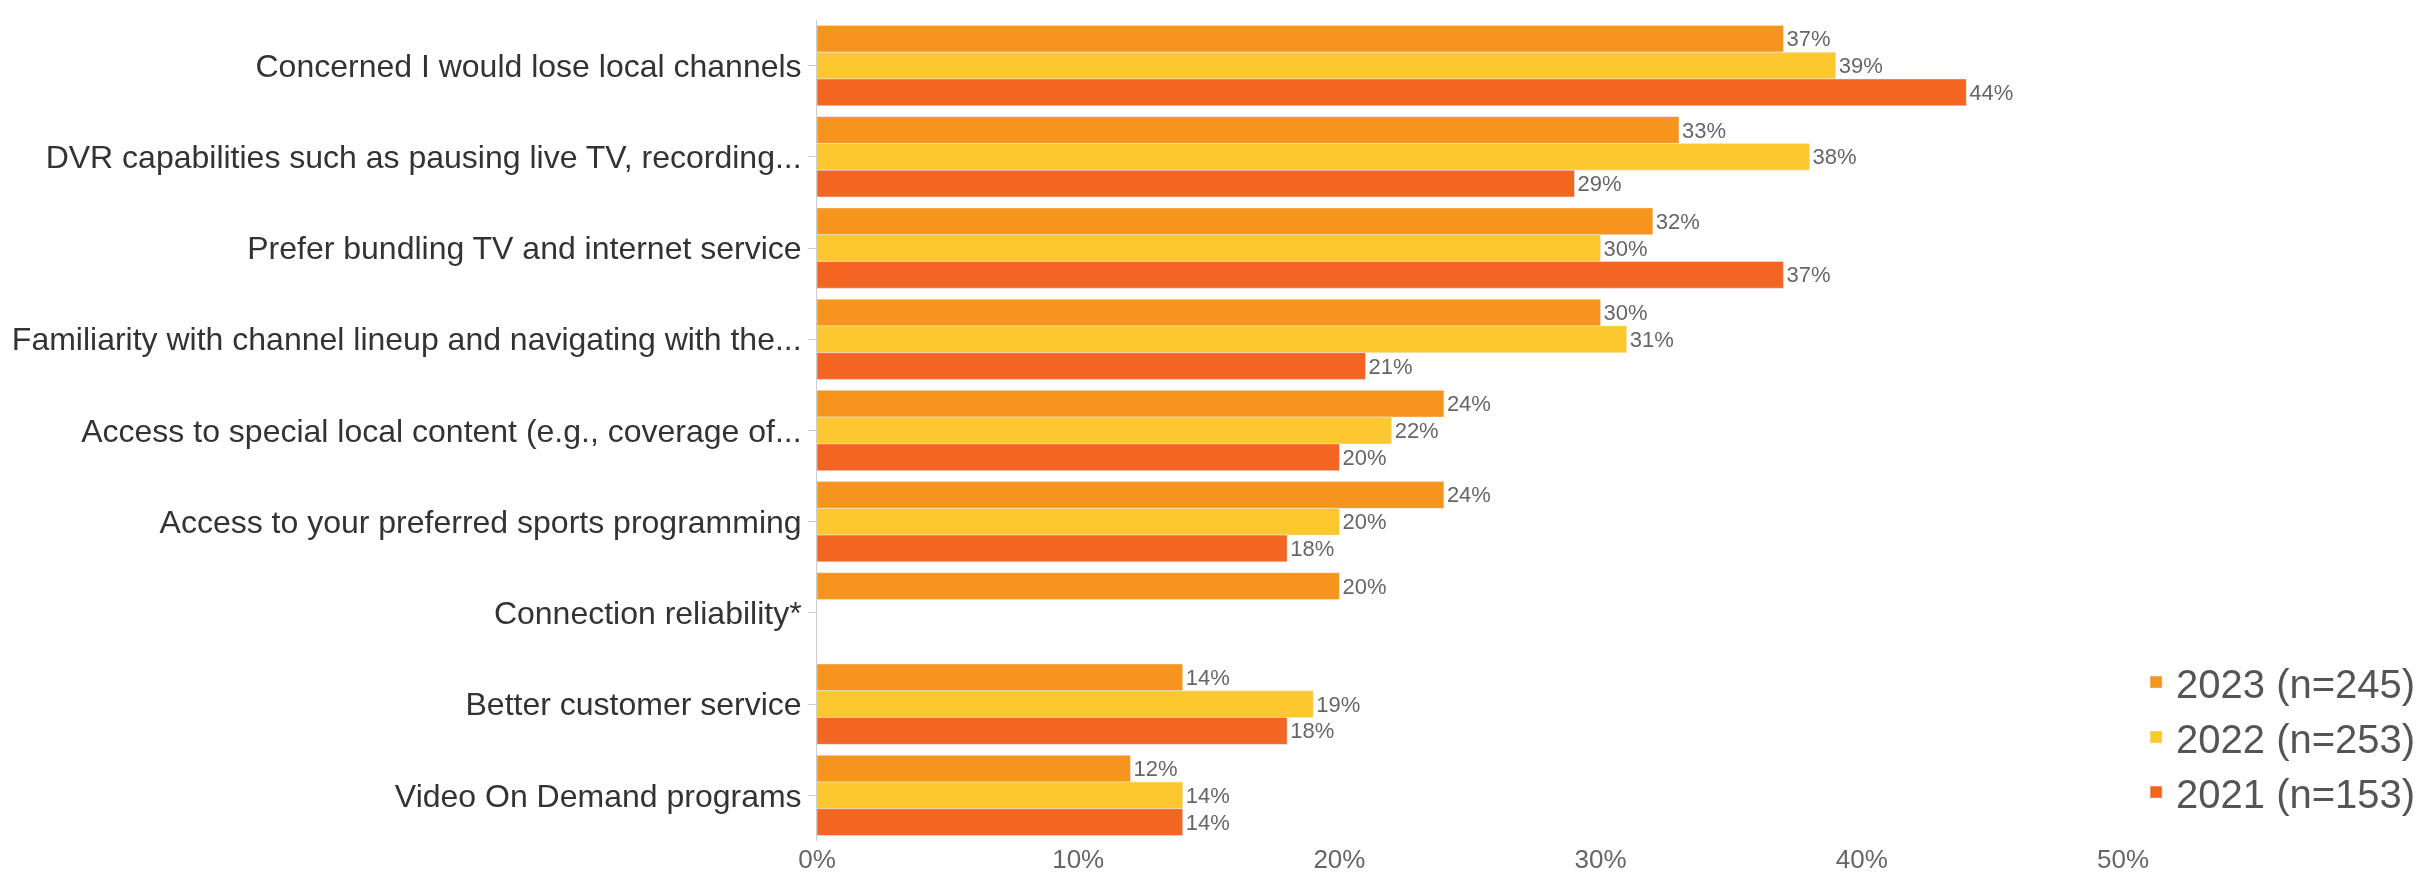  Describe the element at coordinates (2296, 683) in the screenshot. I see `legend-label: 2023 (n=245)` at that location.